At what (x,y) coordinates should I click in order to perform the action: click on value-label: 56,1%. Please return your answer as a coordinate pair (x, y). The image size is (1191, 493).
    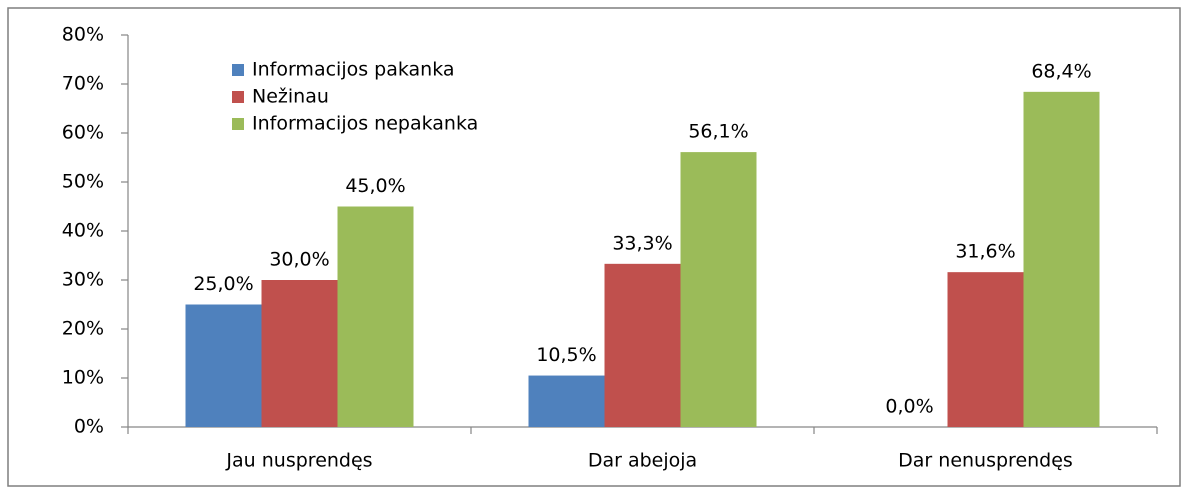
    Looking at the image, I should click on (718, 132).